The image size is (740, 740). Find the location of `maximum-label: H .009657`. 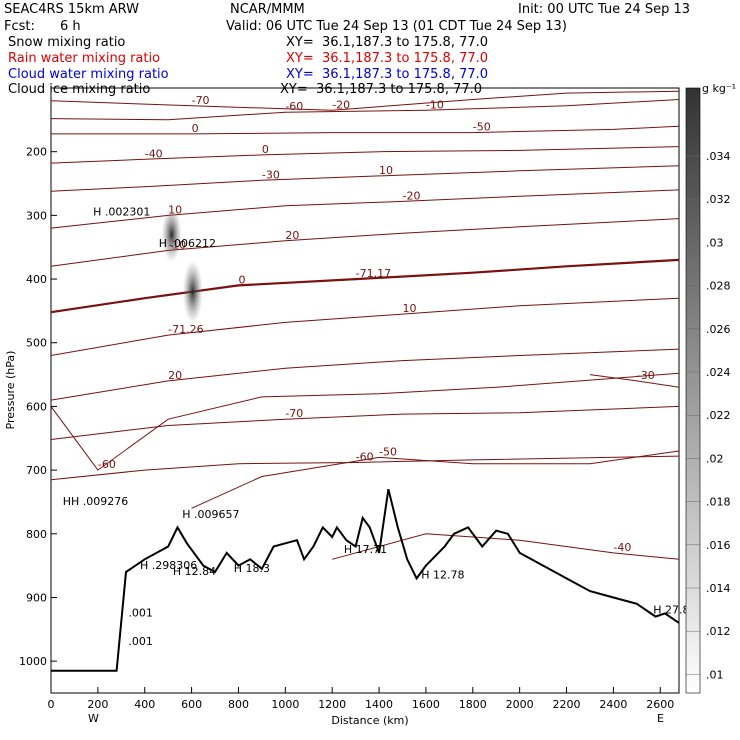

maximum-label: H .009657 is located at coordinates (210, 514).